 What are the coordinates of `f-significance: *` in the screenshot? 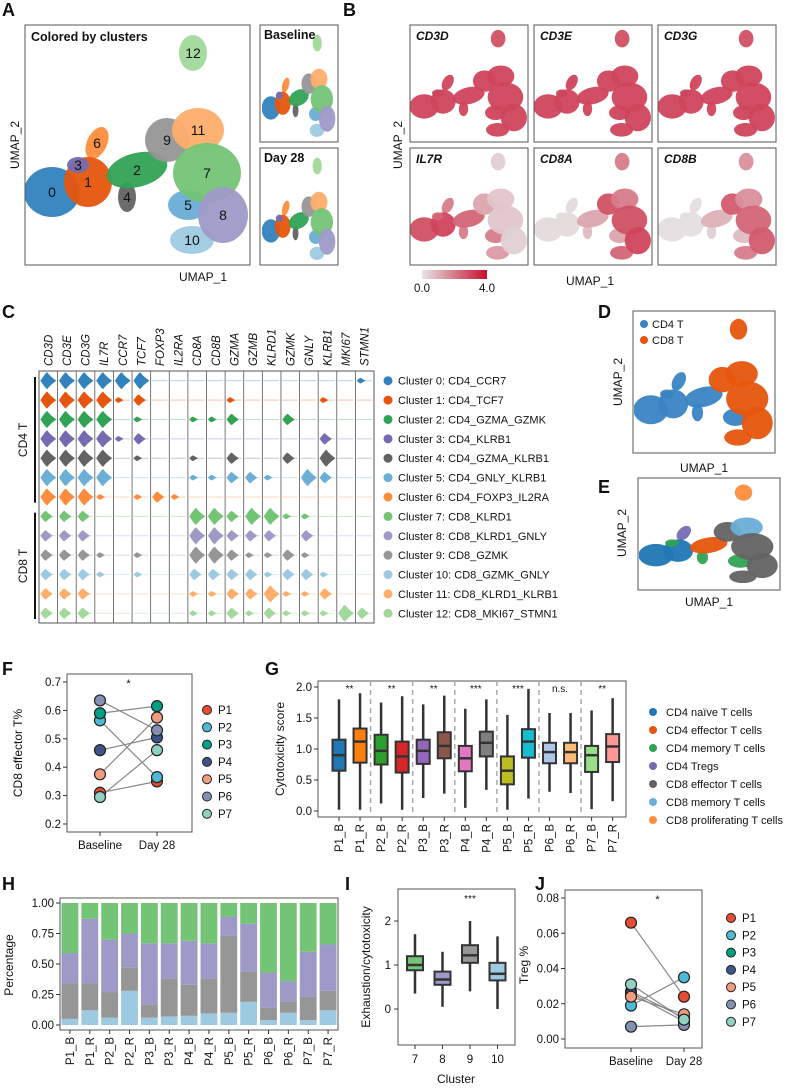 It's located at (128, 684).